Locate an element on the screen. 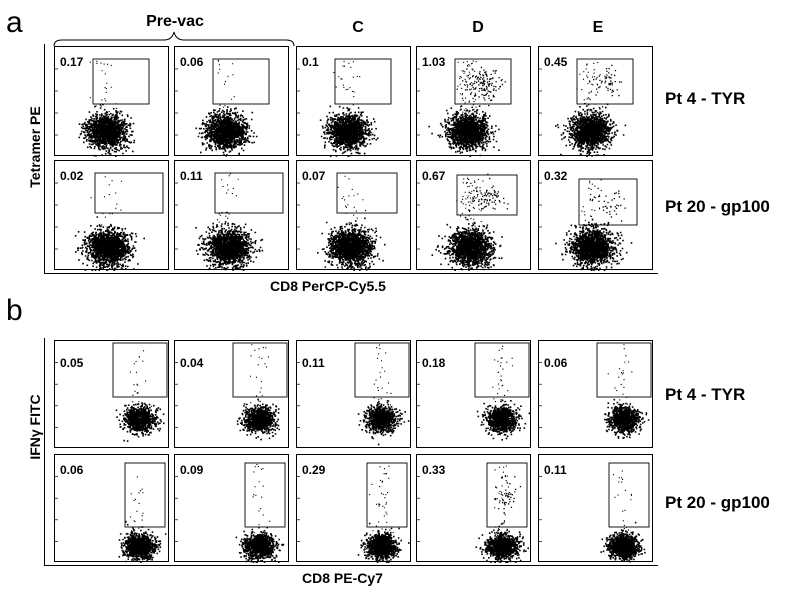 The image size is (800, 593). gate-percentage: 0.18 is located at coordinates (434, 363).